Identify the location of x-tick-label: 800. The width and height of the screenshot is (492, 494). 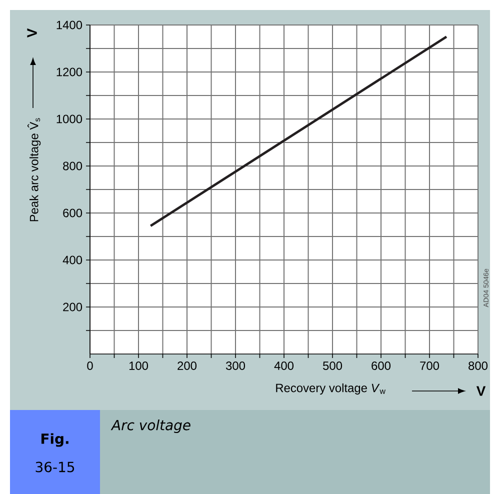
(478, 366).